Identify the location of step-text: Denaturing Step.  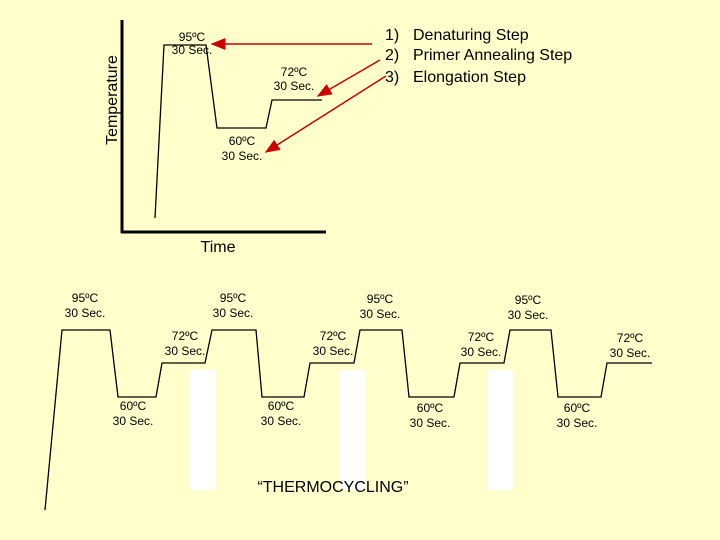
(471, 35).